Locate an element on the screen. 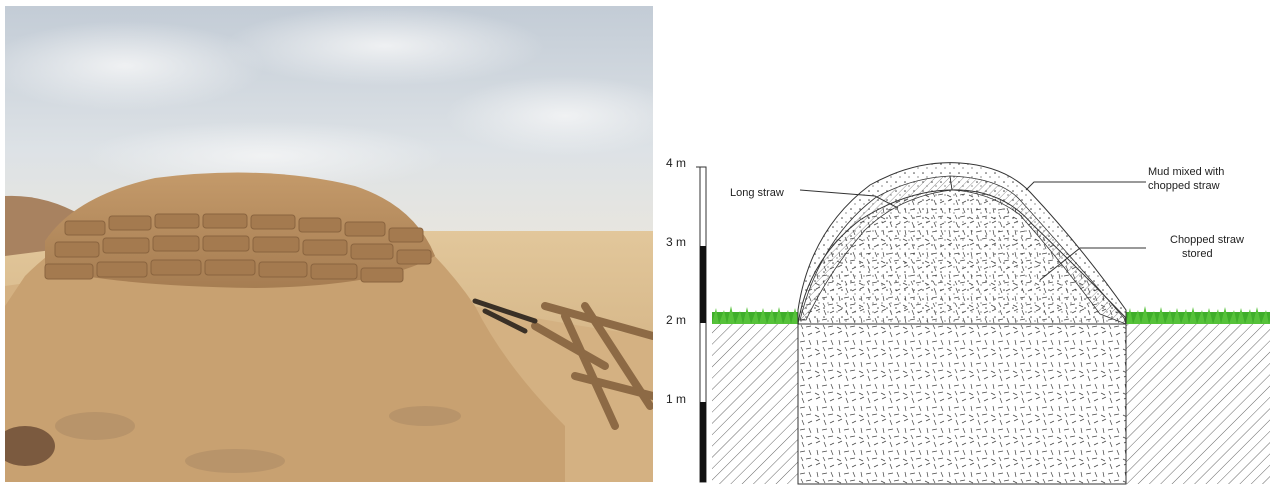  ground-right is located at coordinates (1198, 404).